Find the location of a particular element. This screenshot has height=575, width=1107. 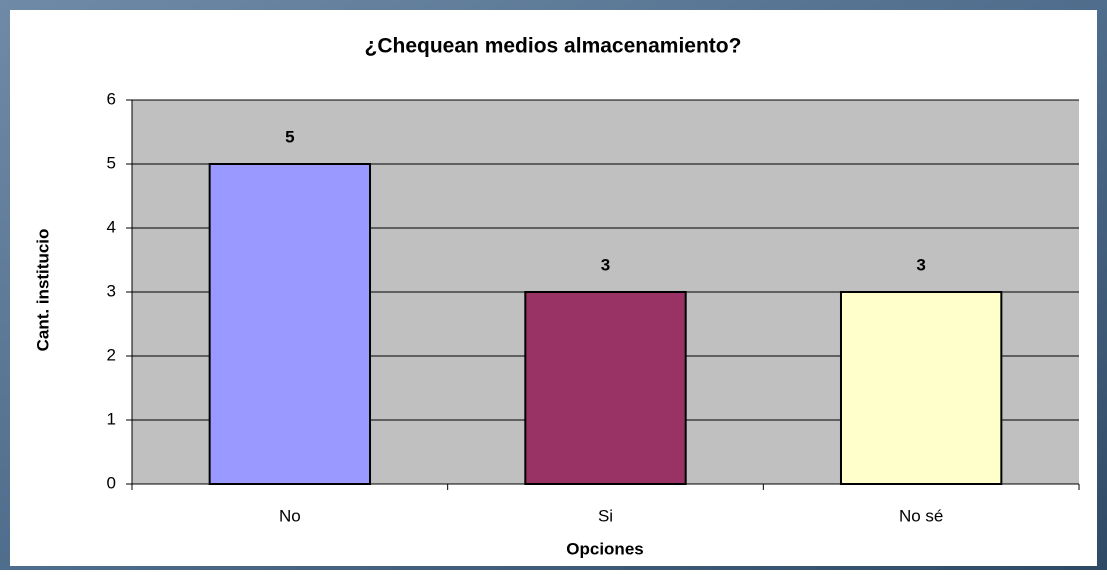

data-label: 5 is located at coordinates (289, 136).